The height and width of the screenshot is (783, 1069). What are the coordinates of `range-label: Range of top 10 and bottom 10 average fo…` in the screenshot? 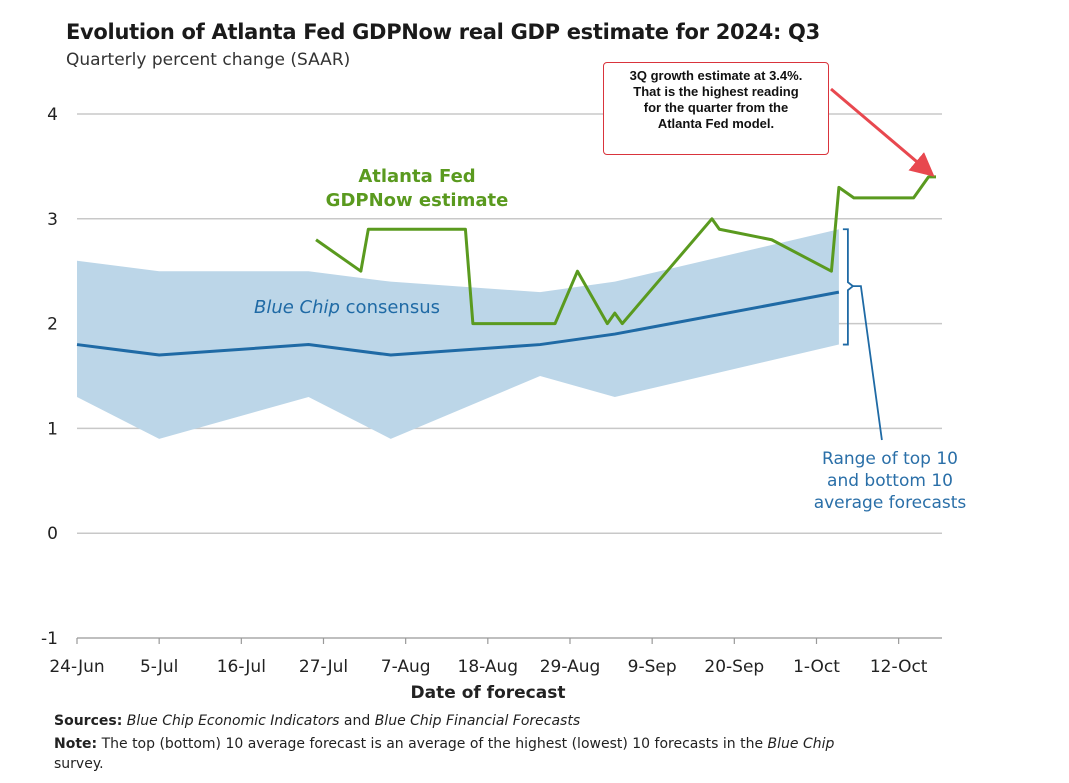 It's located at (890, 481).